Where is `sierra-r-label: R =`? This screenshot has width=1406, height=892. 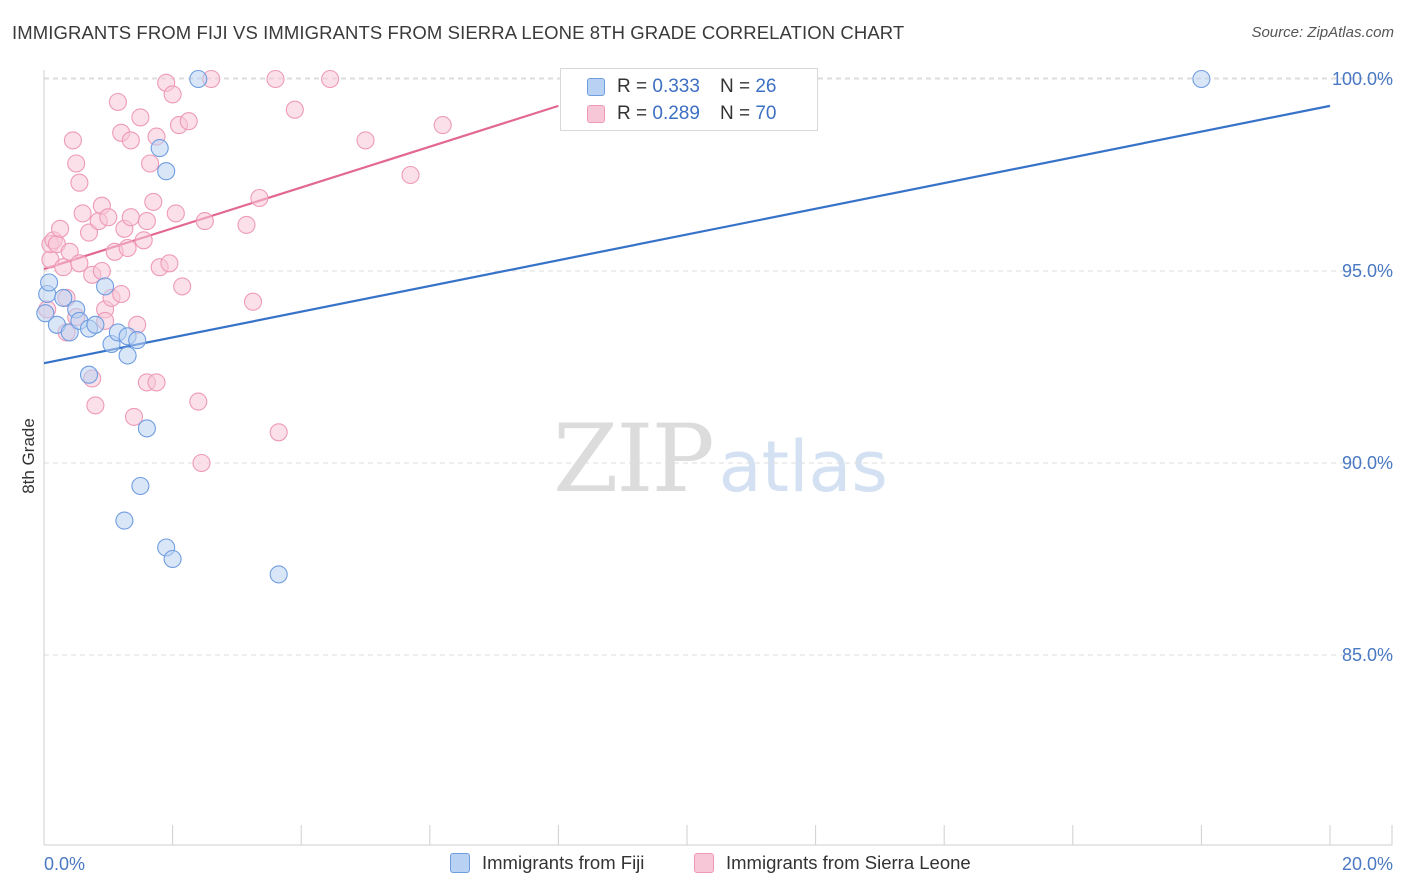
sierra-r-label: R = is located at coordinates (632, 113).